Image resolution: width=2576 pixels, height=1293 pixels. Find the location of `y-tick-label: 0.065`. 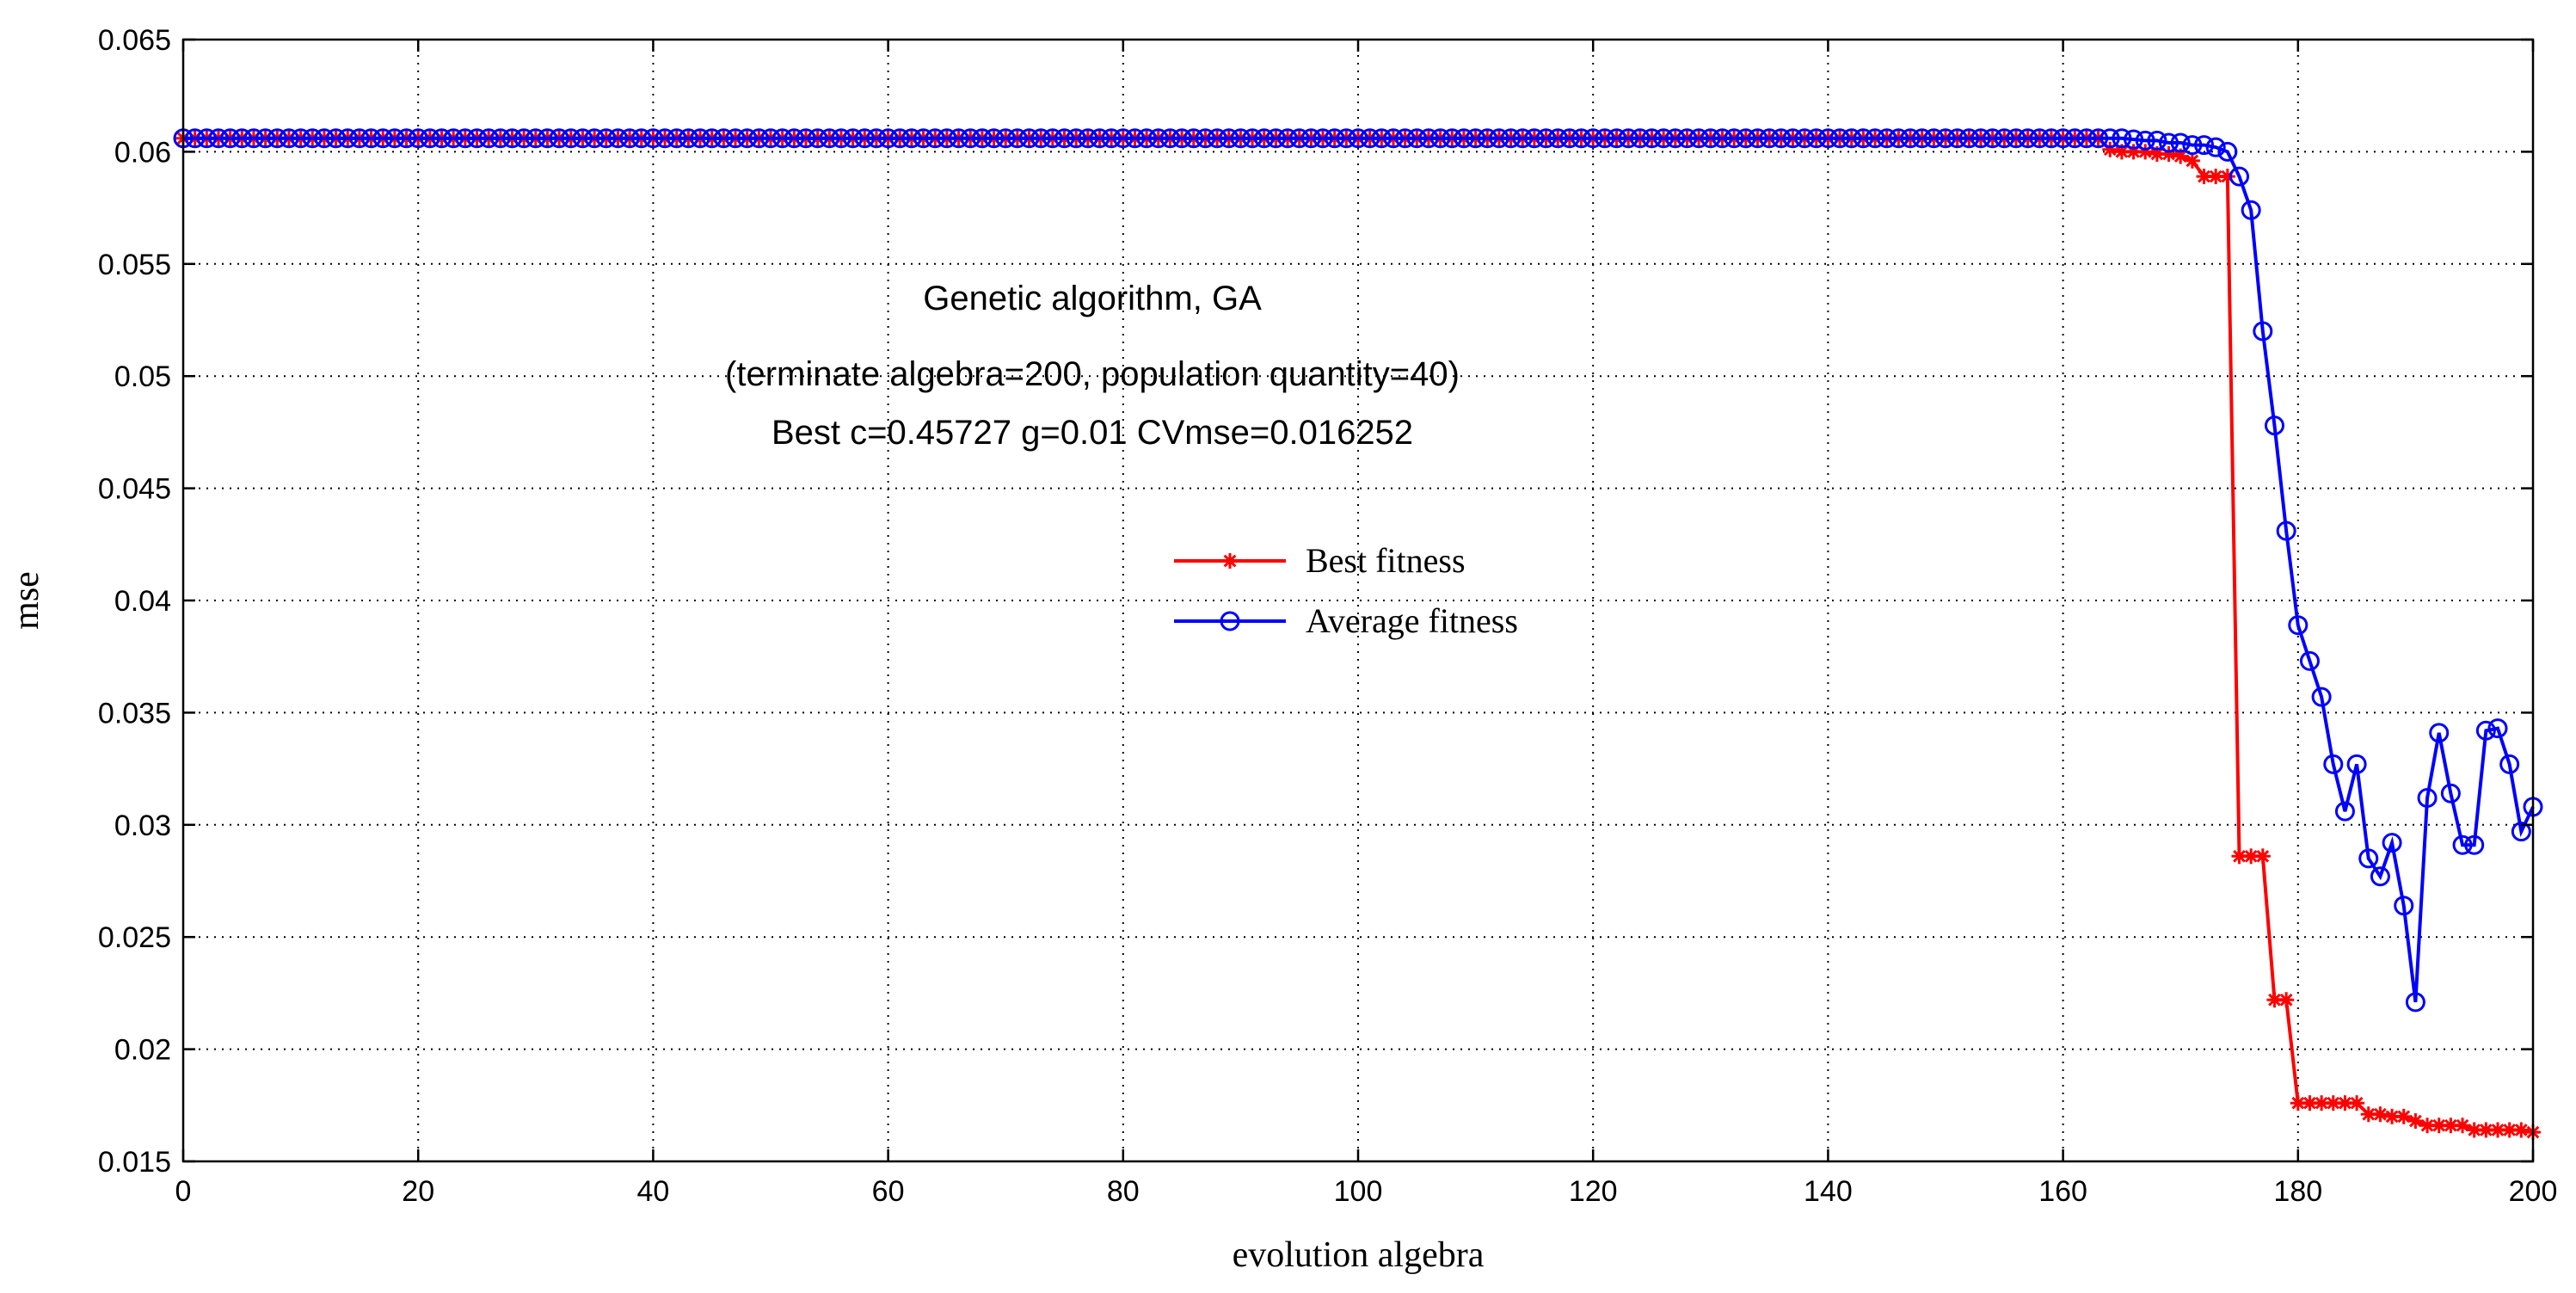

y-tick-label: 0.065 is located at coordinates (134, 40).